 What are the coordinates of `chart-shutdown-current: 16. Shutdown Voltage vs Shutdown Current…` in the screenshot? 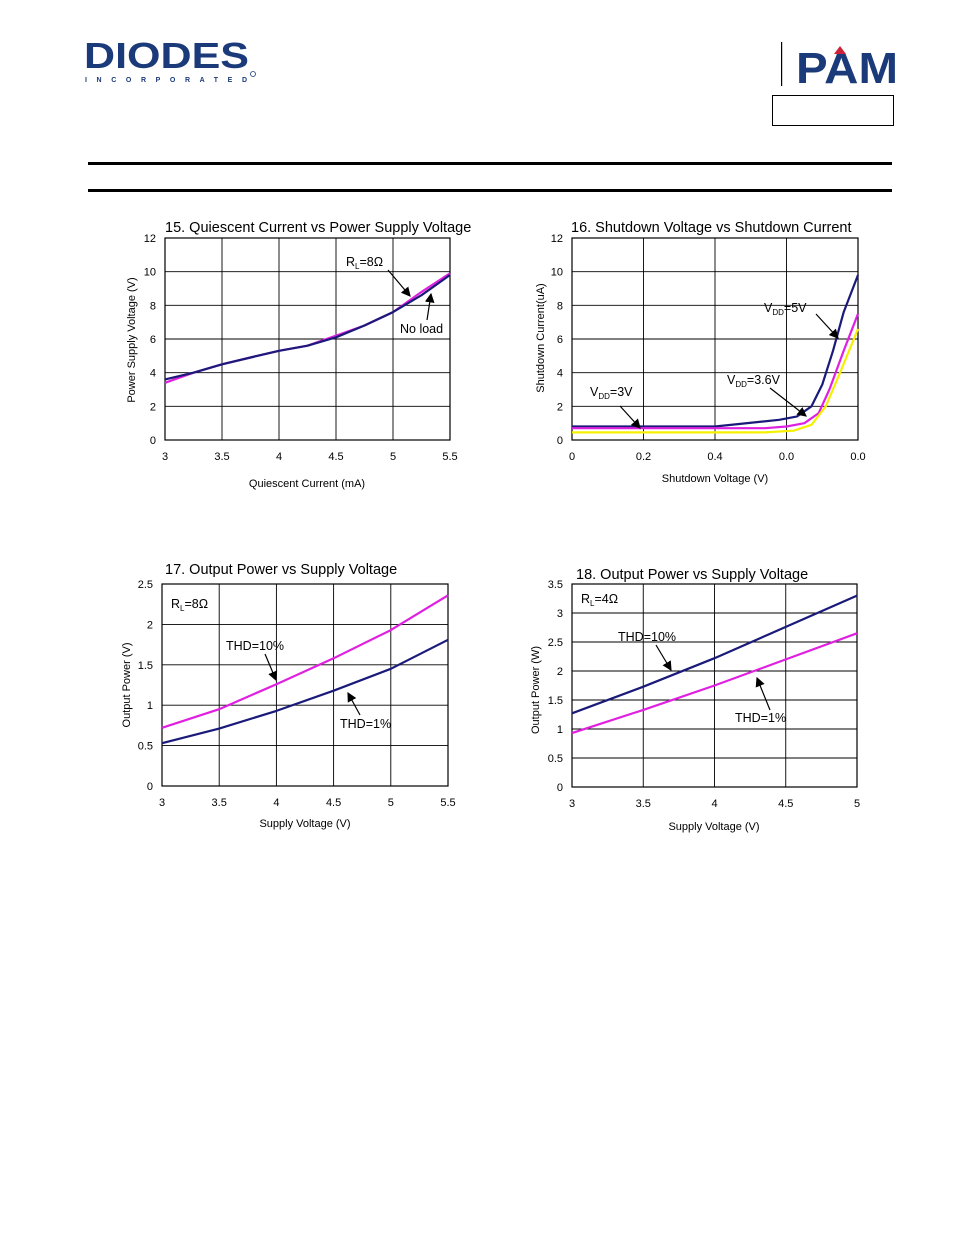 It's located at (700, 352).